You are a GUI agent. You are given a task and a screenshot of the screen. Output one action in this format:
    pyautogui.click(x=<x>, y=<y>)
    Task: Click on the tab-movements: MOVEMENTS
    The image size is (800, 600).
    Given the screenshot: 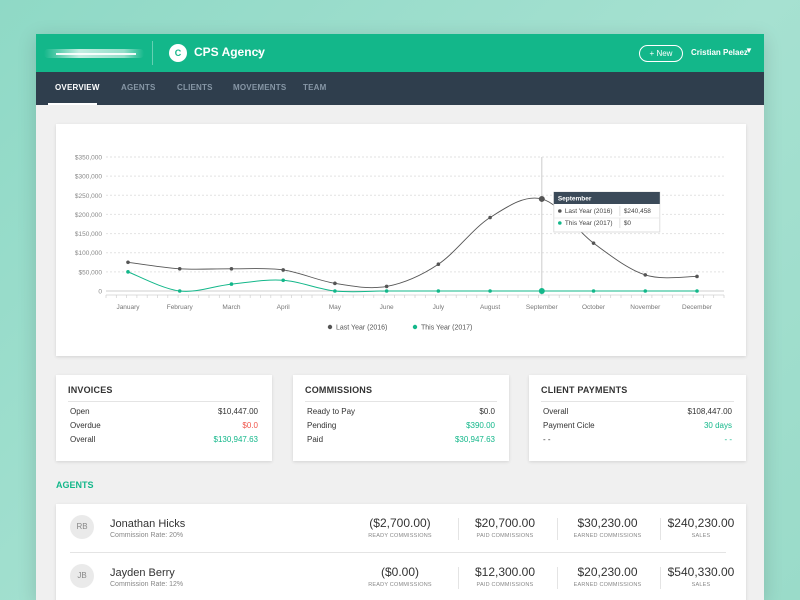 What is the action you would take?
    pyautogui.click(x=260, y=87)
    